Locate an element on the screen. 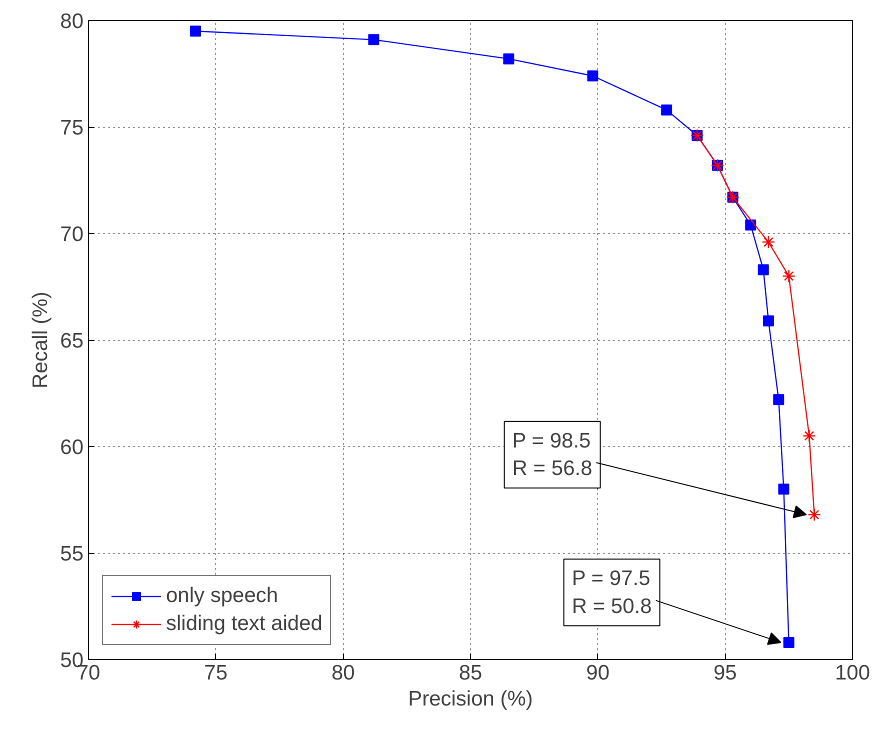 The height and width of the screenshot is (731, 884). y-tick-label: 70 is located at coordinates (72, 234).